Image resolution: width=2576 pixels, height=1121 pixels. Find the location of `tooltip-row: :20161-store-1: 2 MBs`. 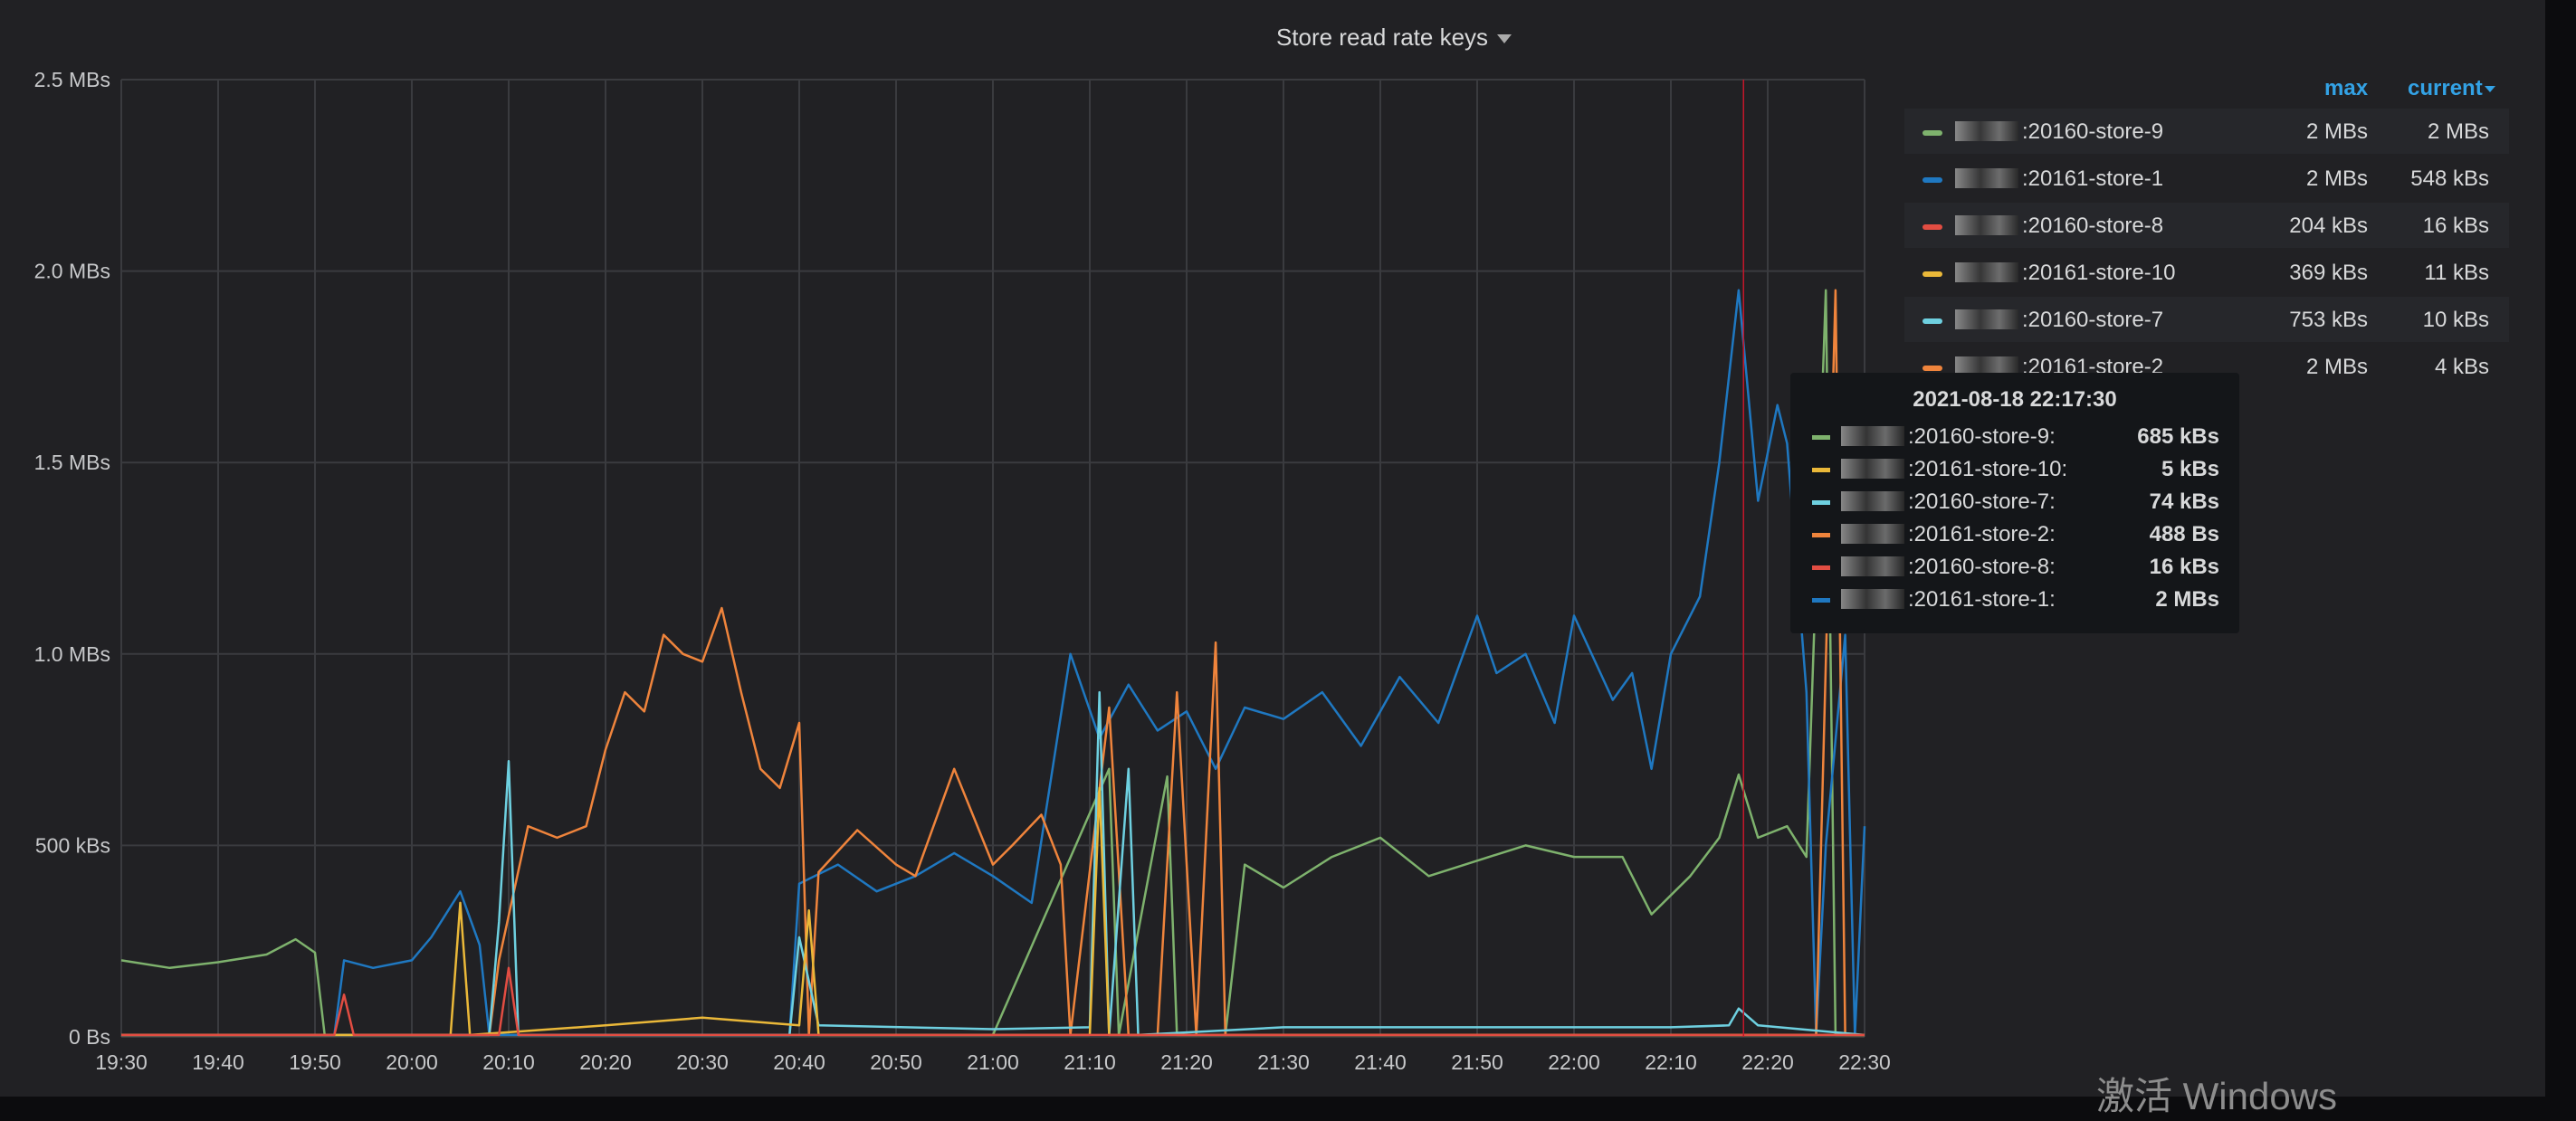

tooltip-row: :20161-store-1: 2 MBs is located at coordinates (2016, 601).